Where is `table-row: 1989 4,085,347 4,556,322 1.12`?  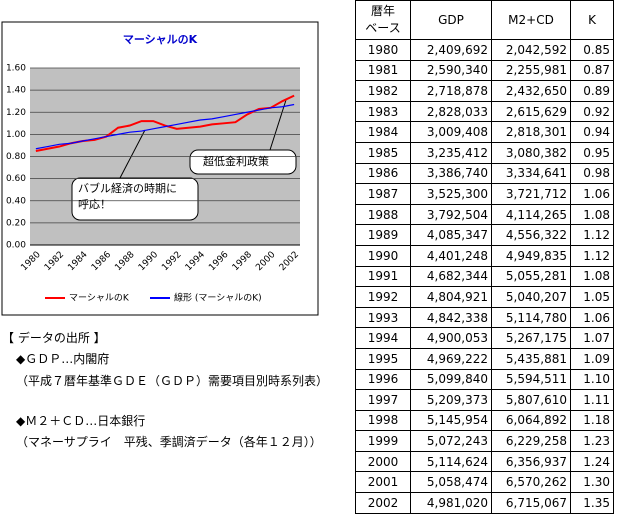
table-row: 1989 4,085,347 4,556,322 1.12 is located at coordinates (484, 235).